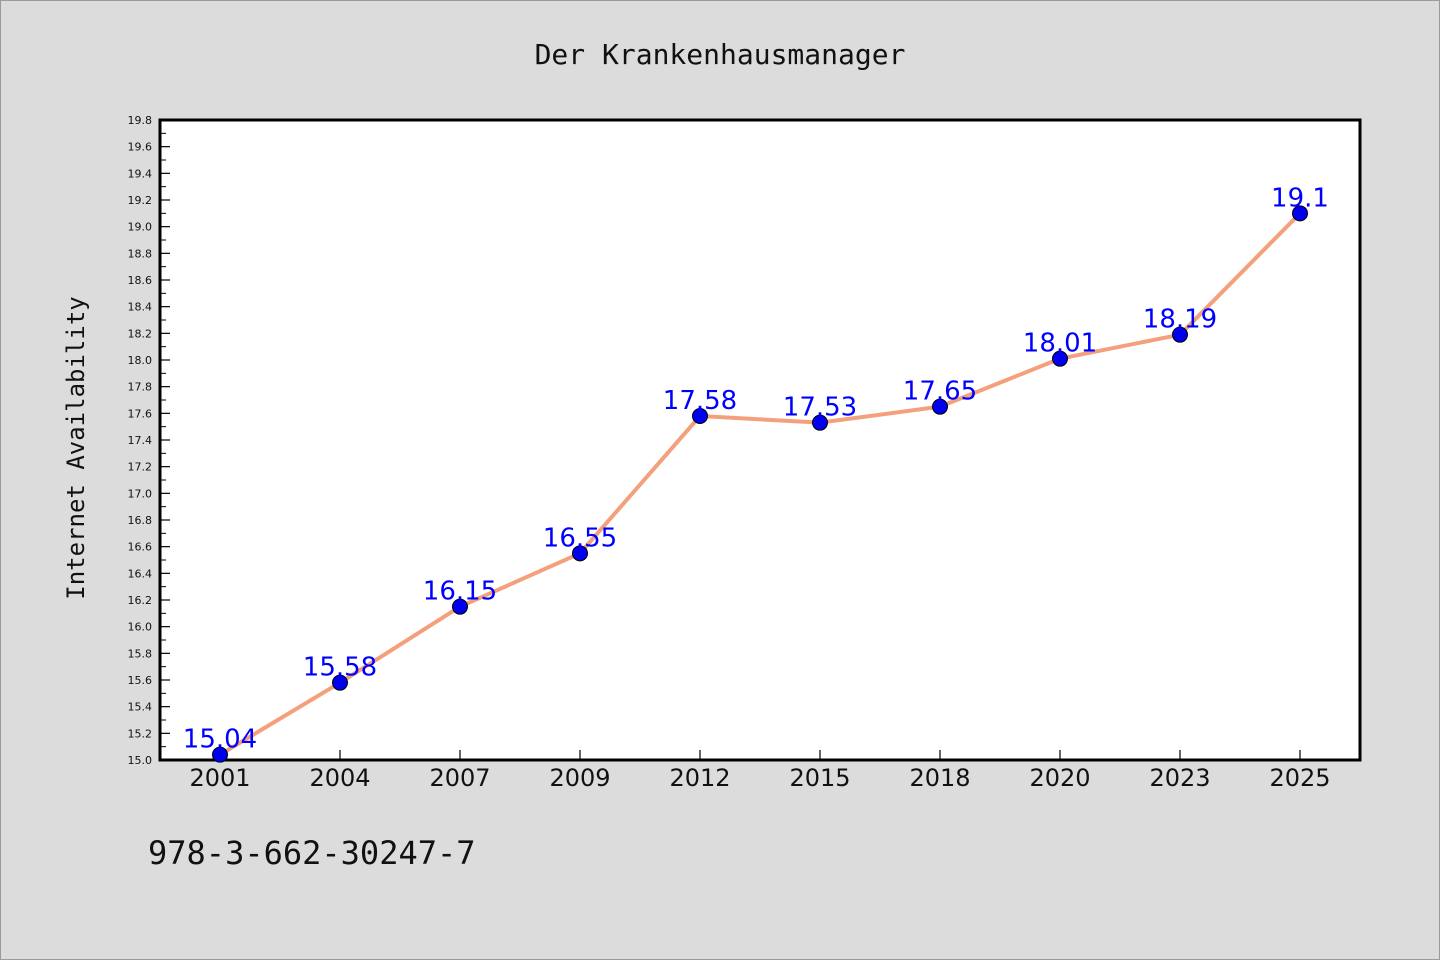 Image resolution: width=1440 pixels, height=960 pixels. What do you see at coordinates (140, 733) in the screenshot?
I see `y-tick-label: 15.2` at bounding box center [140, 733].